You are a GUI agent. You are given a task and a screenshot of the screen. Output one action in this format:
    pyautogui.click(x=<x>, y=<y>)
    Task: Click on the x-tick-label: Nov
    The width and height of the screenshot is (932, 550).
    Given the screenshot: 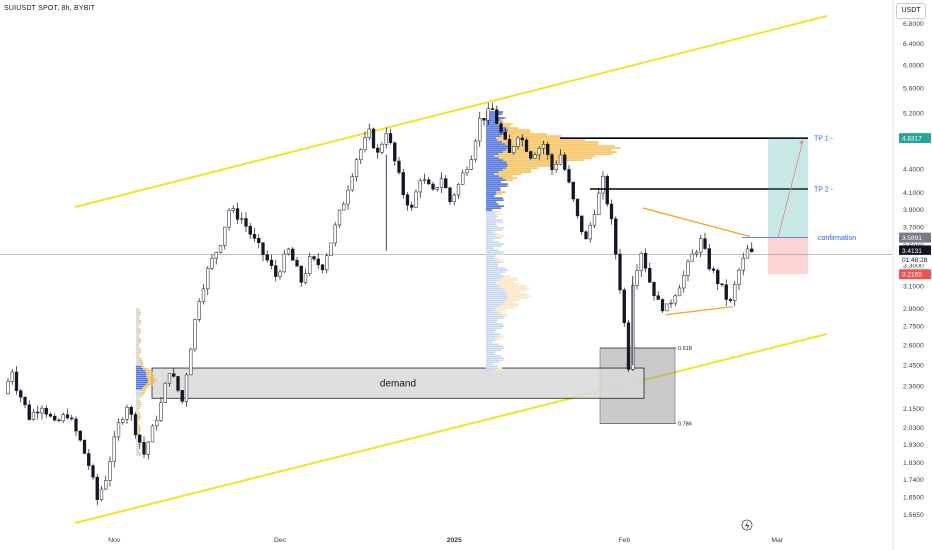 What is the action you would take?
    pyautogui.click(x=114, y=540)
    